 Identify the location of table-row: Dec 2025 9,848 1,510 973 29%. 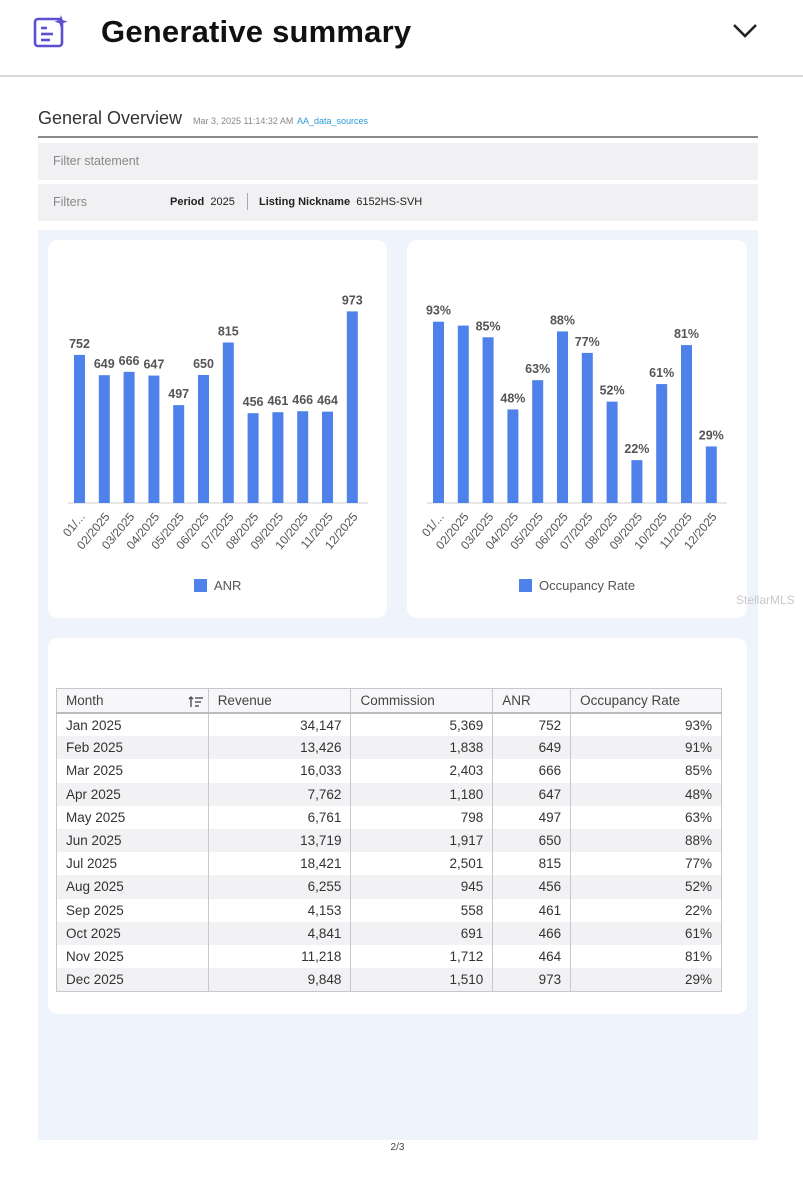
(389, 980).